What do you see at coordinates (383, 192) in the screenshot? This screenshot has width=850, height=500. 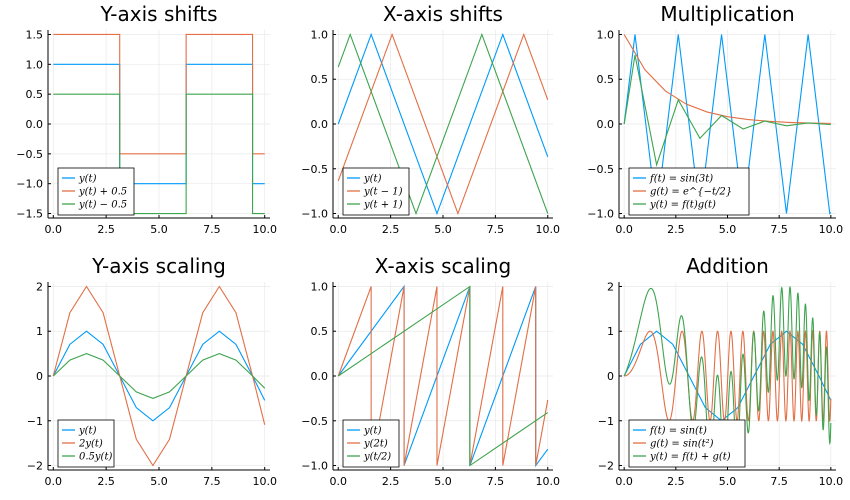 I see `legend-label: y(t − 1)` at bounding box center [383, 192].